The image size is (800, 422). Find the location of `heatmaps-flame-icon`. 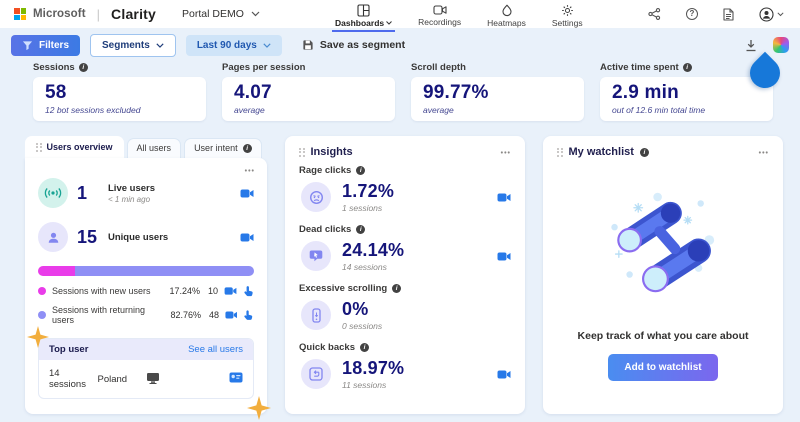

heatmaps-flame-icon is located at coordinates (506, 10).